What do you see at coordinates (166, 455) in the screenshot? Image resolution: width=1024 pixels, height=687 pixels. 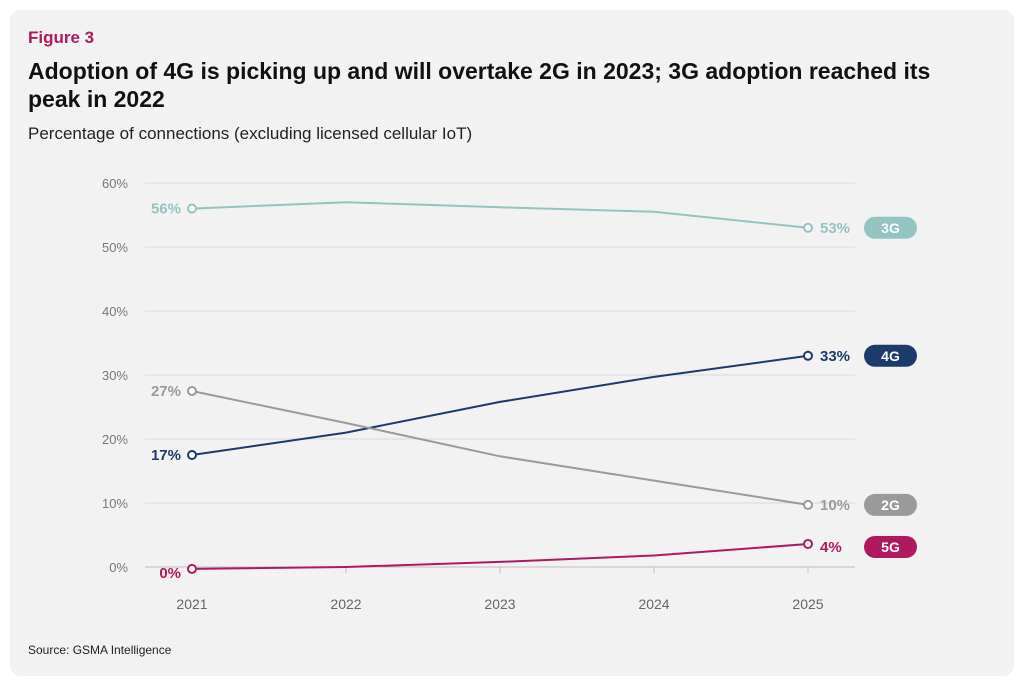 I see `start-label-4G: 17%` at bounding box center [166, 455].